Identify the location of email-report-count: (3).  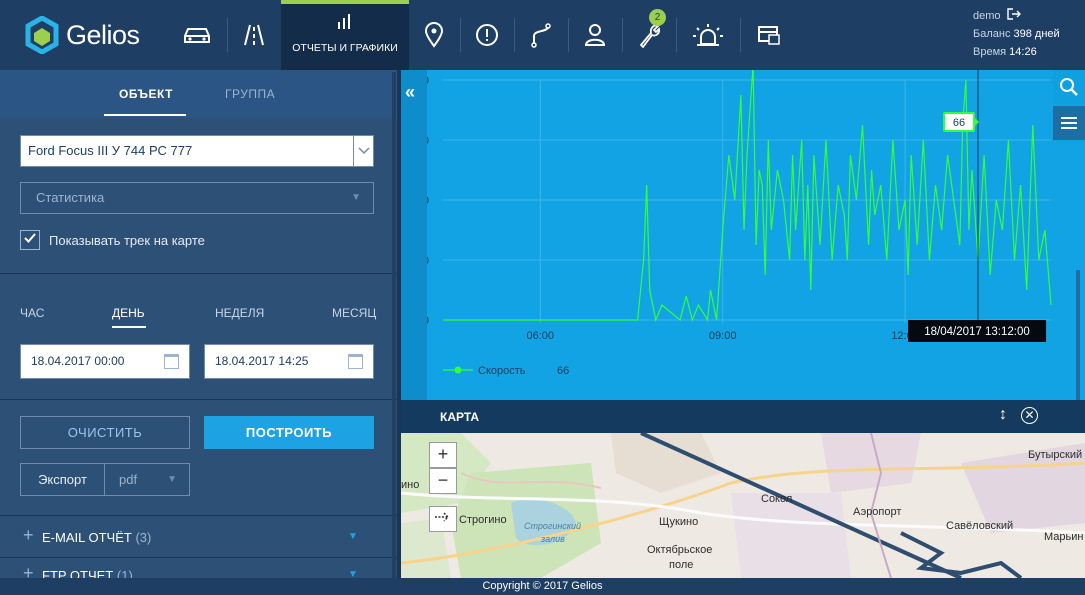
(143, 537).